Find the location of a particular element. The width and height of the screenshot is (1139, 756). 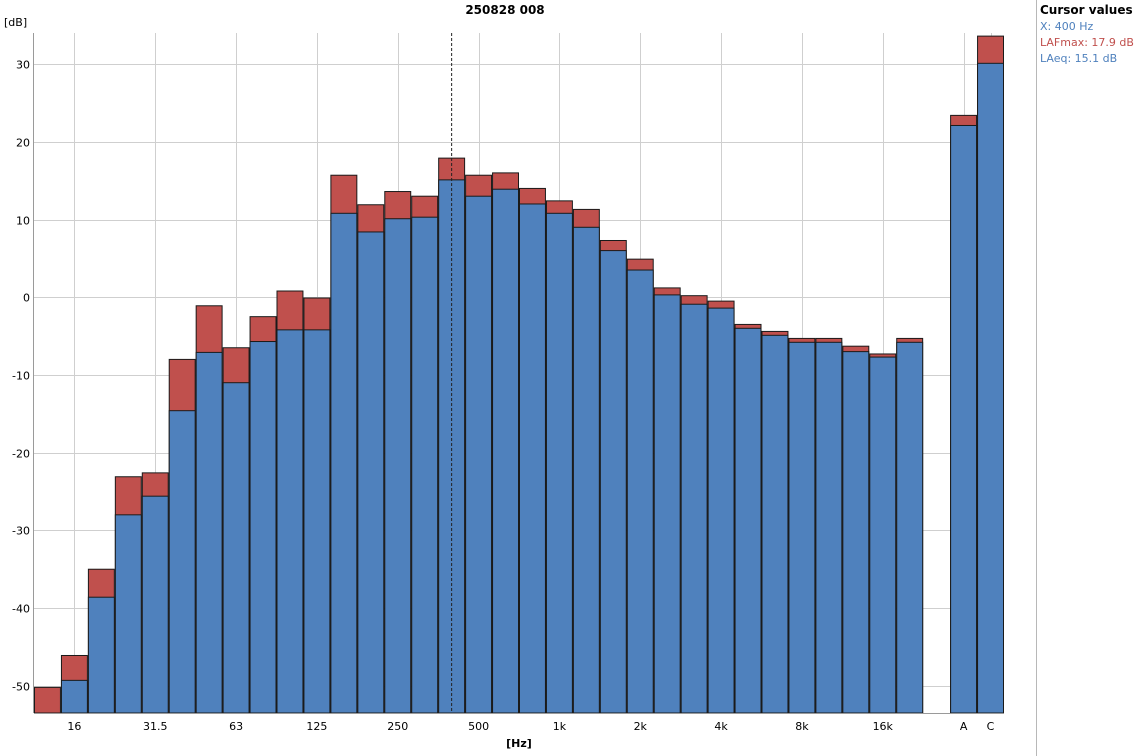

cursor-values-title: Cursor values is located at coordinates (1086, 10).